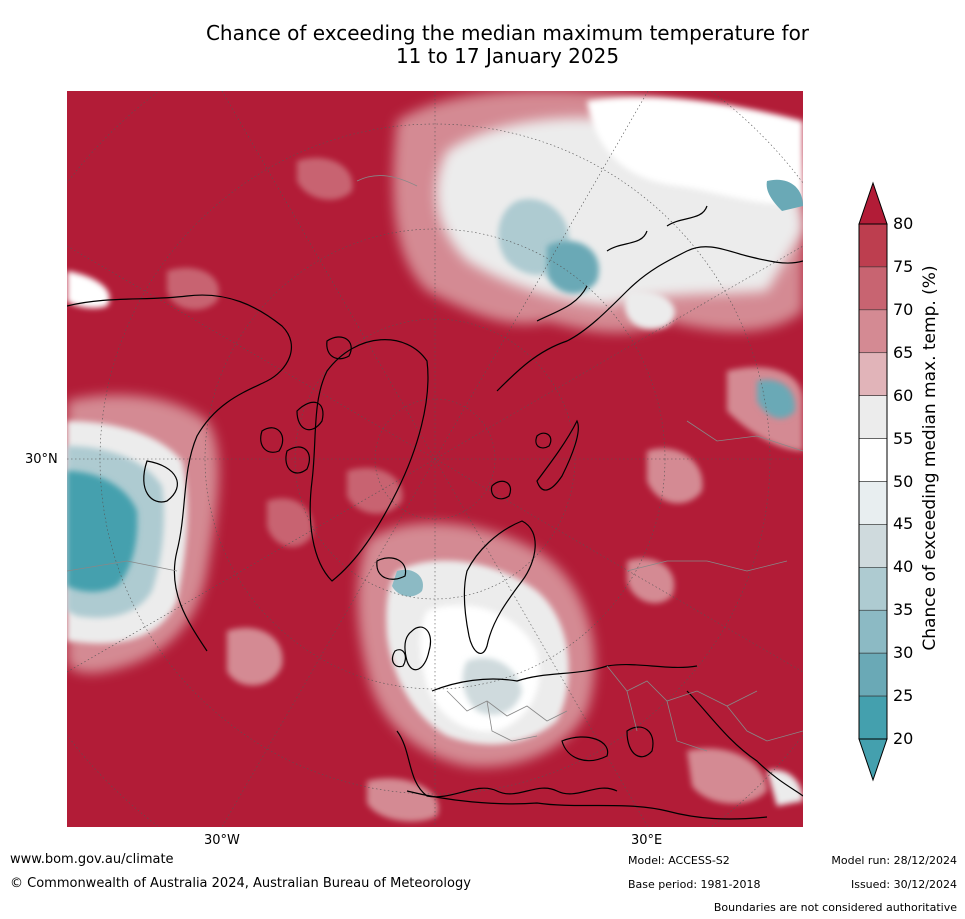  I want to click on model-name: Model: ACCESS-S2, so click(679, 860).